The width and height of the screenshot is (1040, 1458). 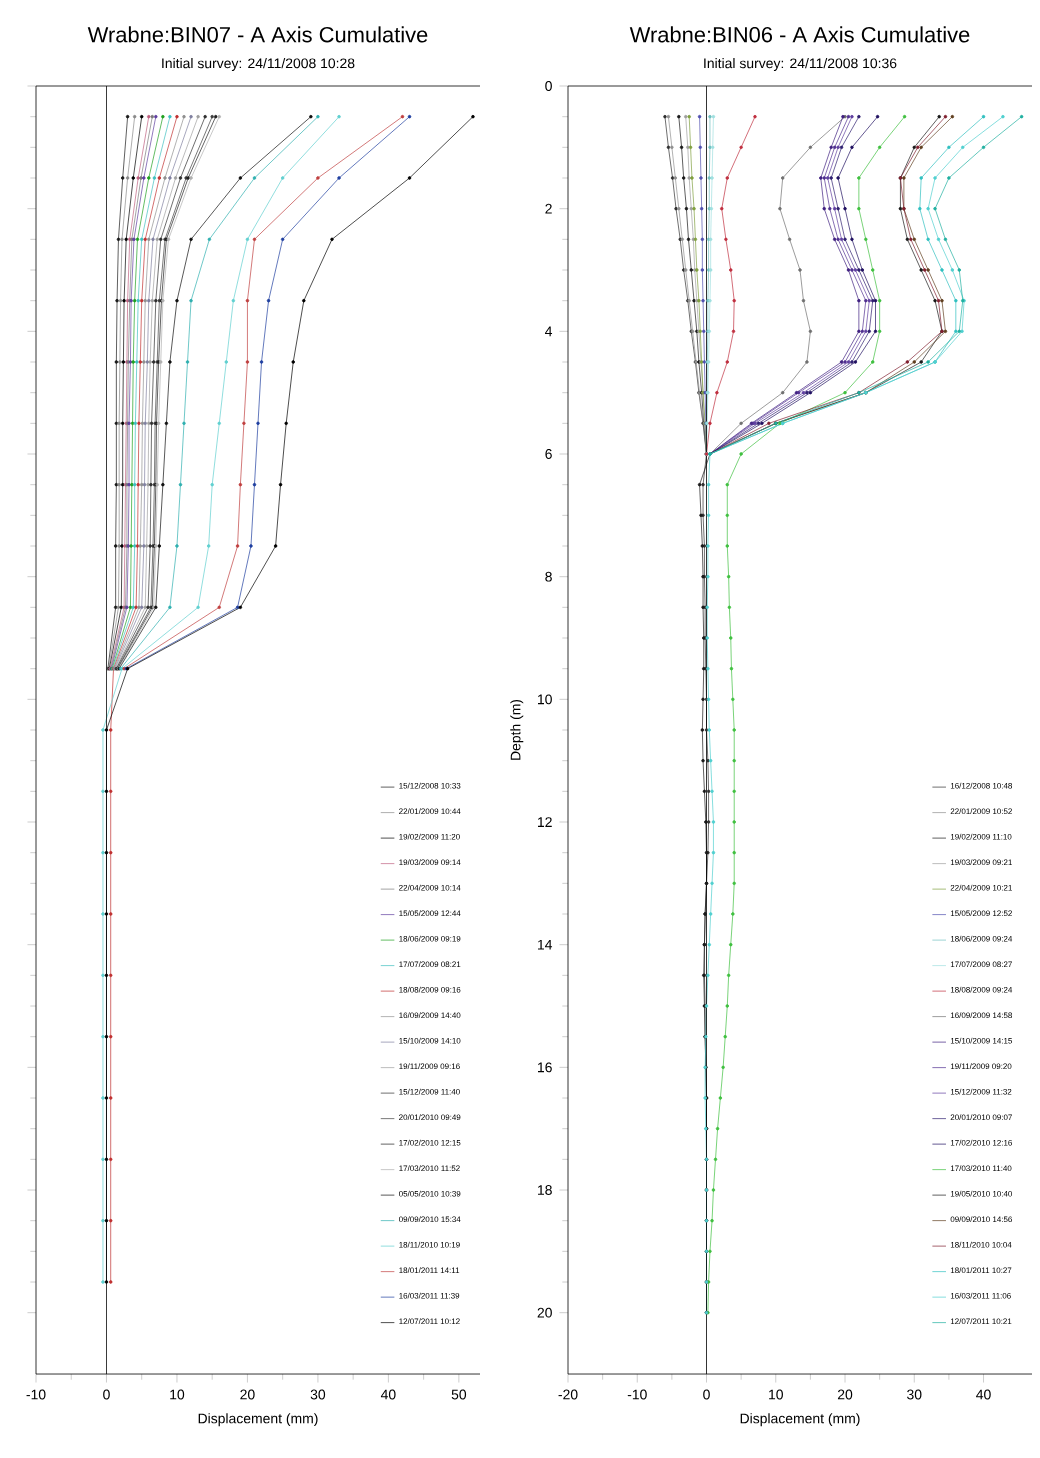 What do you see at coordinates (257, 34) in the screenshot?
I see `chart-title: Wrabne:BIN07 - A Axis Cumulative` at bounding box center [257, 34].